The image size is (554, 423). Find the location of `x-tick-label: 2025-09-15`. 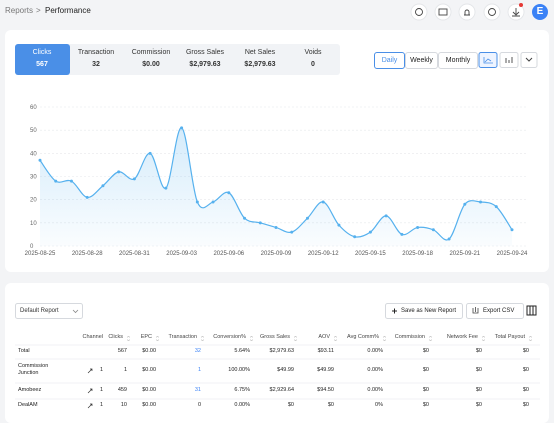

x-tick-label: 2025-09-15 is located at coordinates (370, 254).